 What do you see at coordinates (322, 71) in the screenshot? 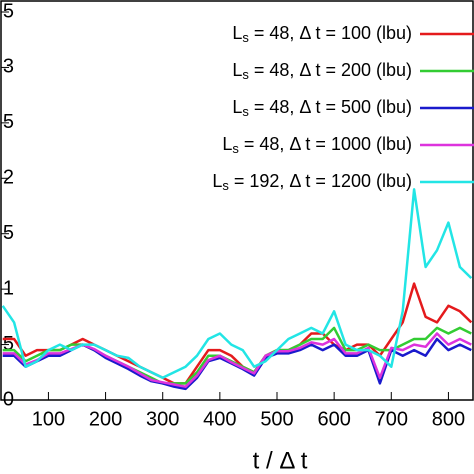
I see `legend-label: Ls = 48, Δ t = 200 (lbu)` at bounding box center [322, 71].